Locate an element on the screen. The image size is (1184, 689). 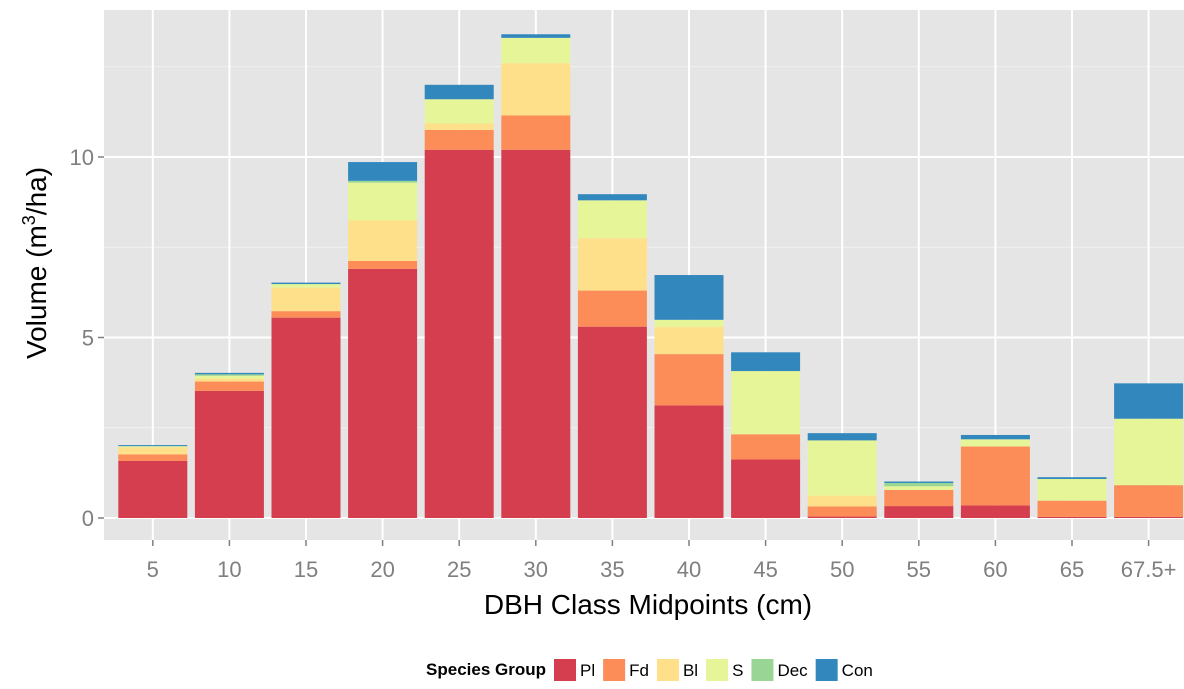
x-tick-label: 55 is located at coordinates (919, 569).